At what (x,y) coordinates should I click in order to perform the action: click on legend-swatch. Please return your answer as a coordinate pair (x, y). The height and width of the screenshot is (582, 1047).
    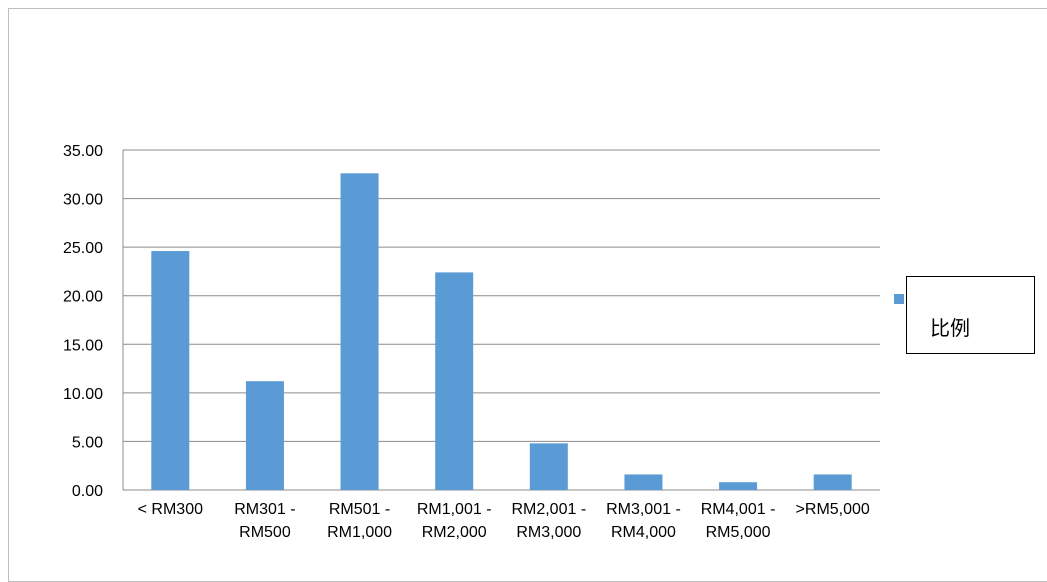
    Looking at the image, I should click on (899, 299).